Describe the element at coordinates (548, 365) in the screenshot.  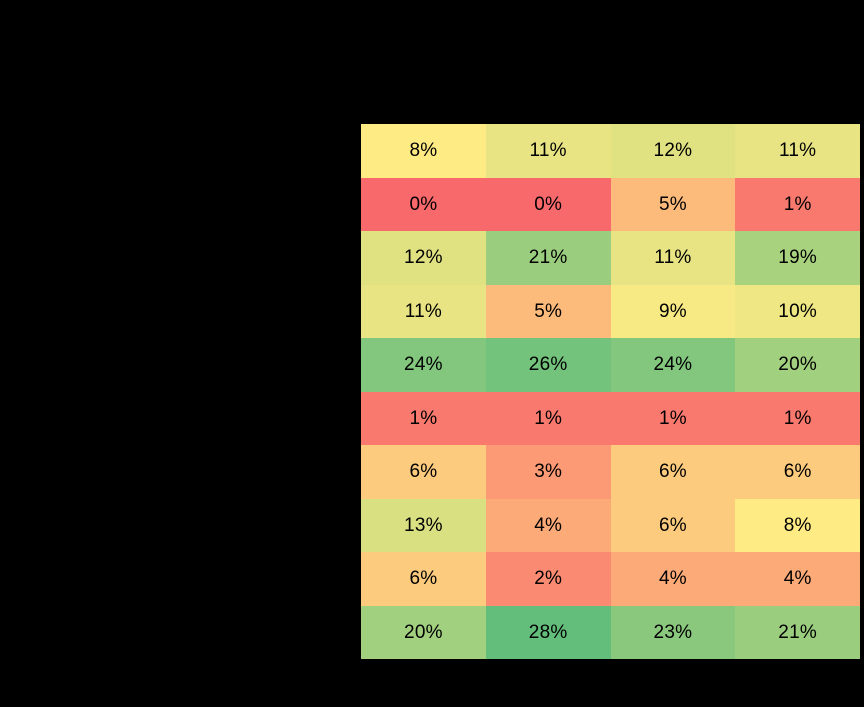
I see `heatmap-cell: 26%` at that location.